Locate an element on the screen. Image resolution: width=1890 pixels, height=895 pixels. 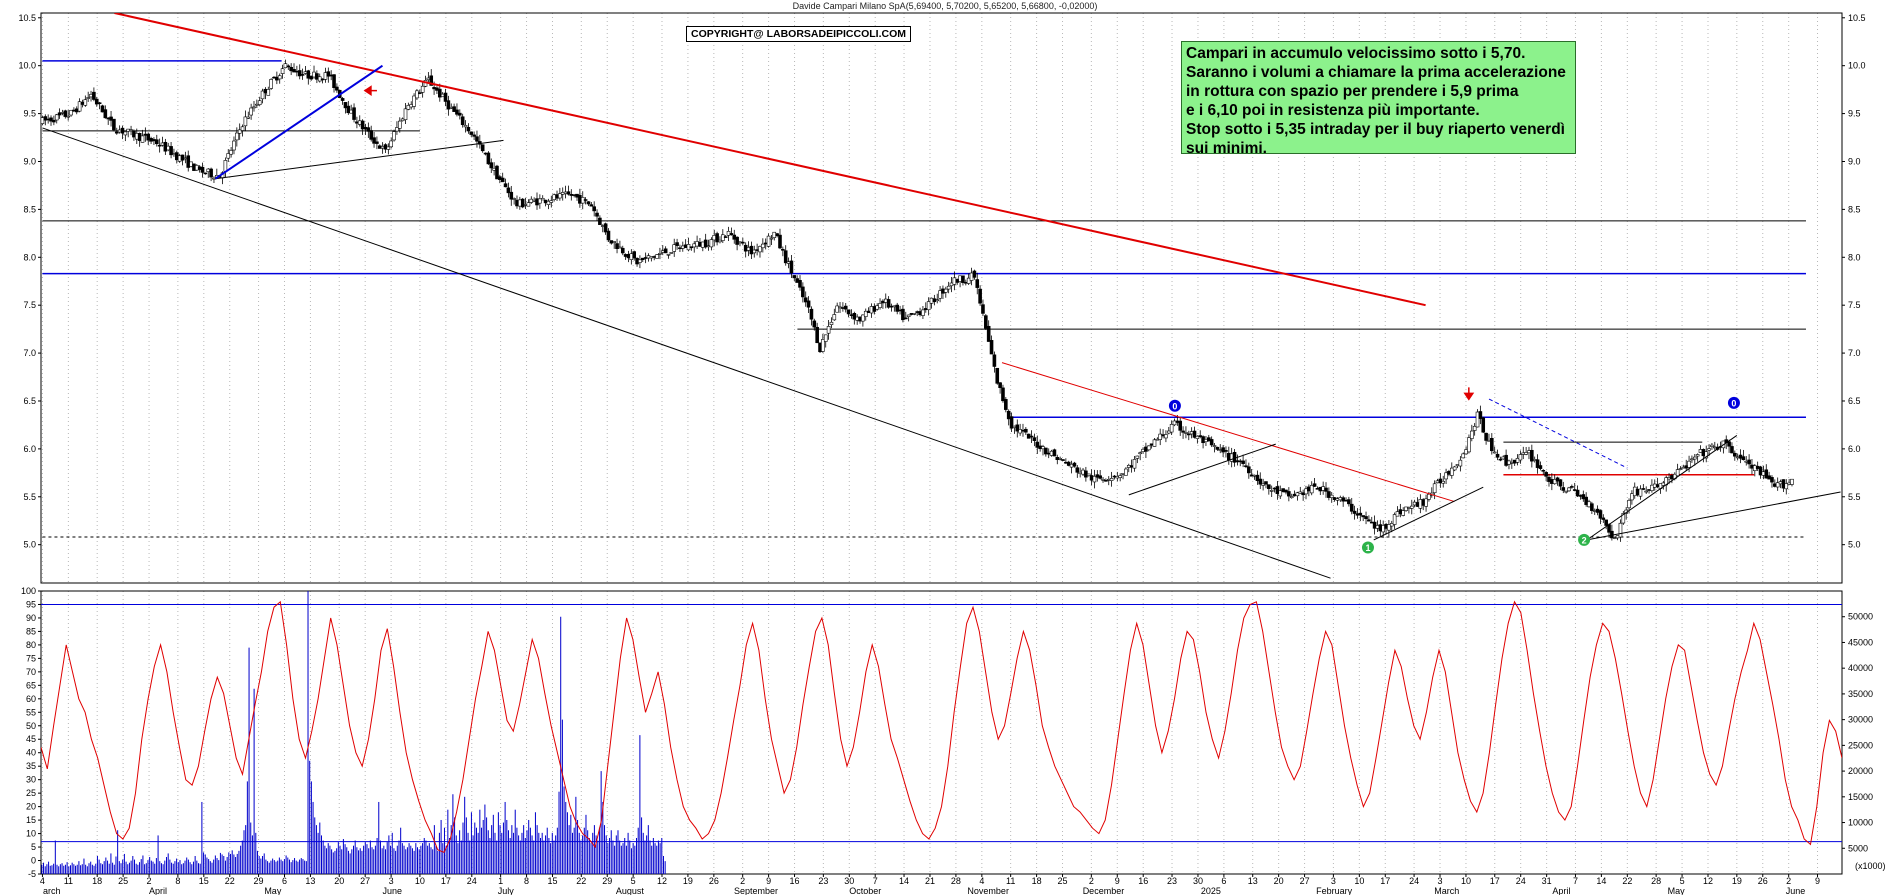
month-label: August is located at coordinates (630, 890).